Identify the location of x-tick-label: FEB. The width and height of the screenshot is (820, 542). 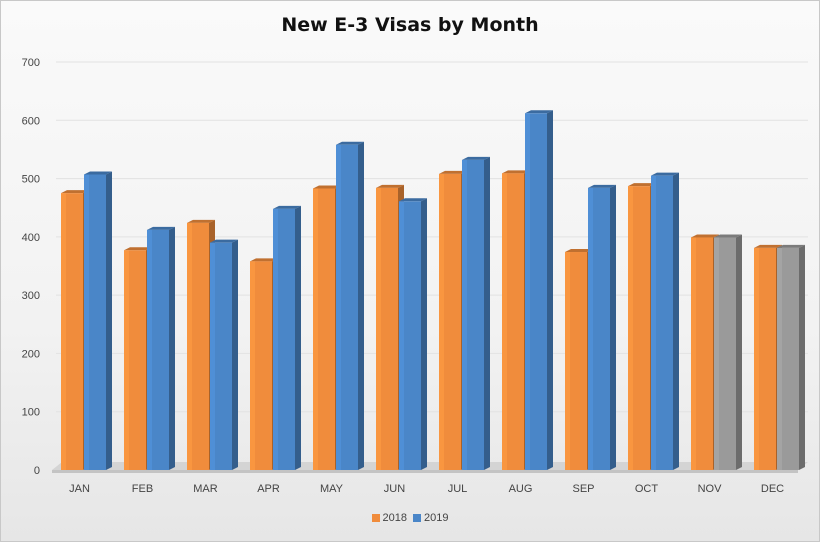
(142, 489).